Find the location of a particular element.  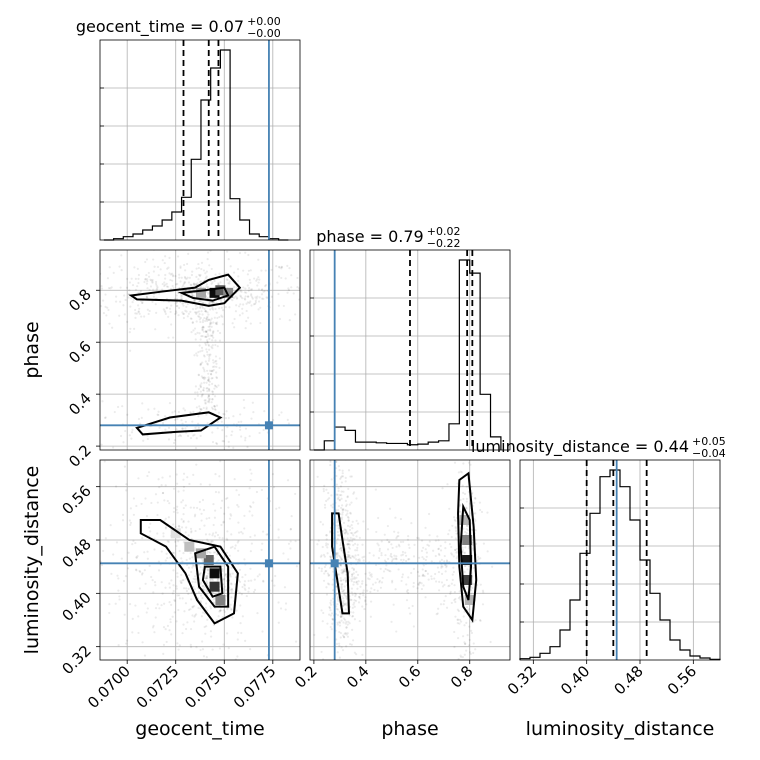

panel-title-sup-geocent_time: +0.00 is located at coordinates (264, 21).